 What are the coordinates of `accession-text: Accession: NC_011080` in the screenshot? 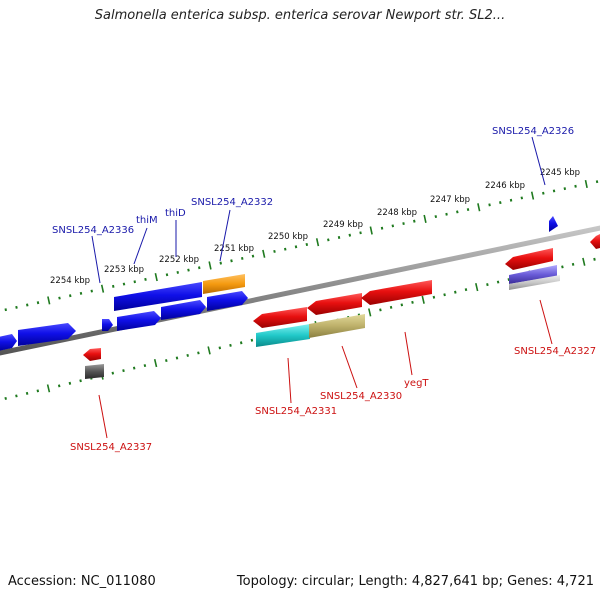 It's located at (82, 581).